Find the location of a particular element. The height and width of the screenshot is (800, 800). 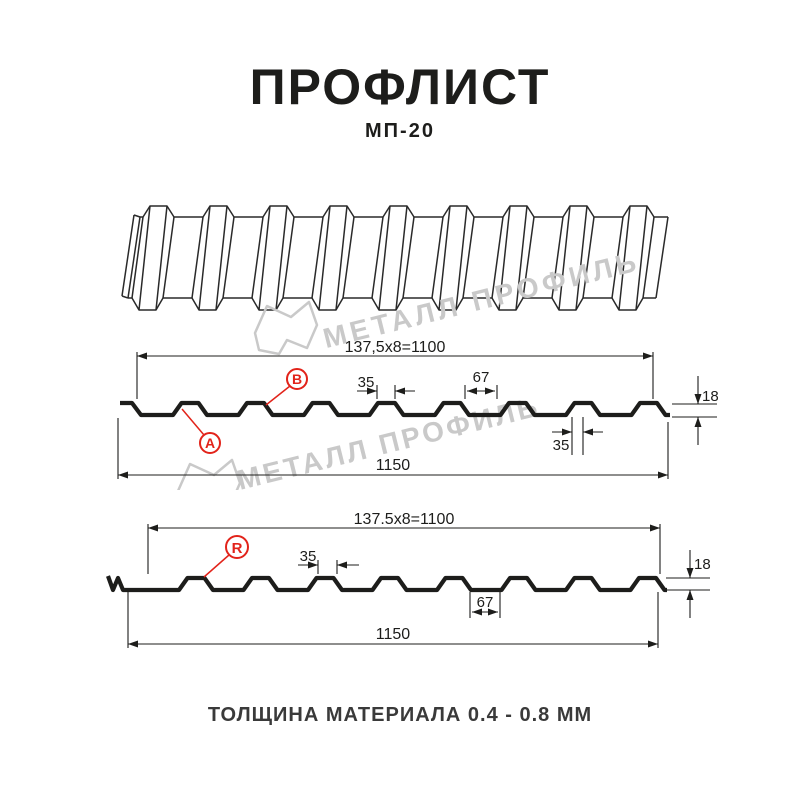

diagram-top-profile: МЕТАЛЛ ПРОФИЛЬ 137,5x8=1100 35 67 18 is located at coordinates (418, 414).